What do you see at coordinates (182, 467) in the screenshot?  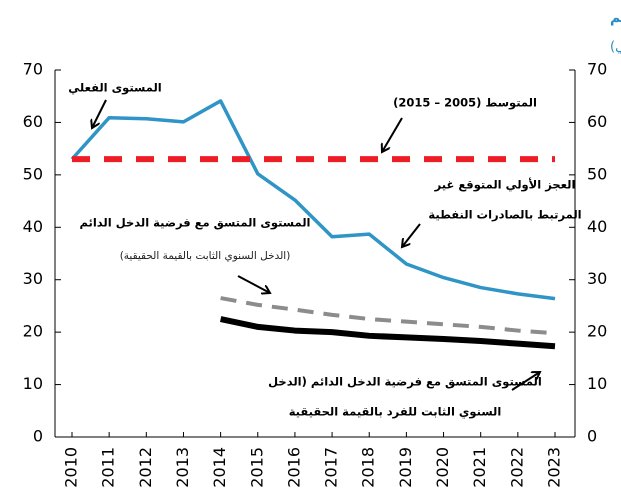 I see `x-tick-label: 2013` at bounding box center [182, 467].